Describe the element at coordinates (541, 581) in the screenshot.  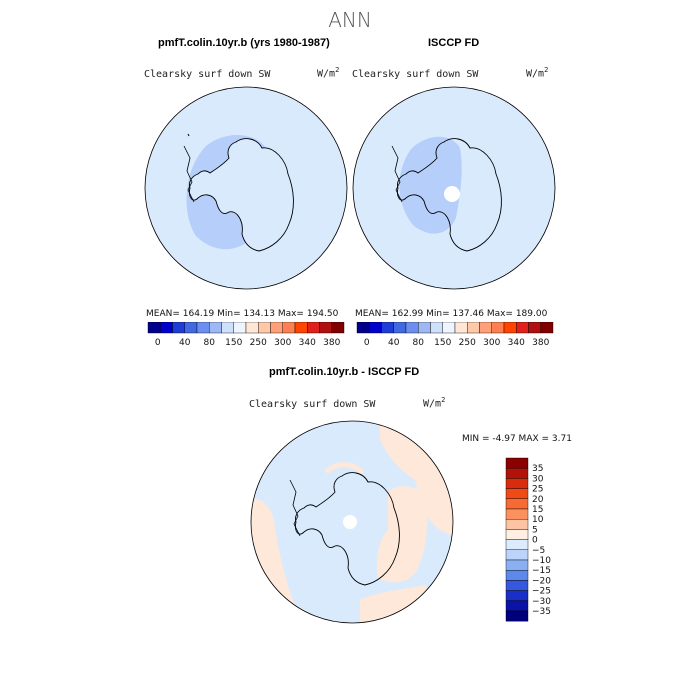
I see `colorbar-tick-label: −20` at that location.